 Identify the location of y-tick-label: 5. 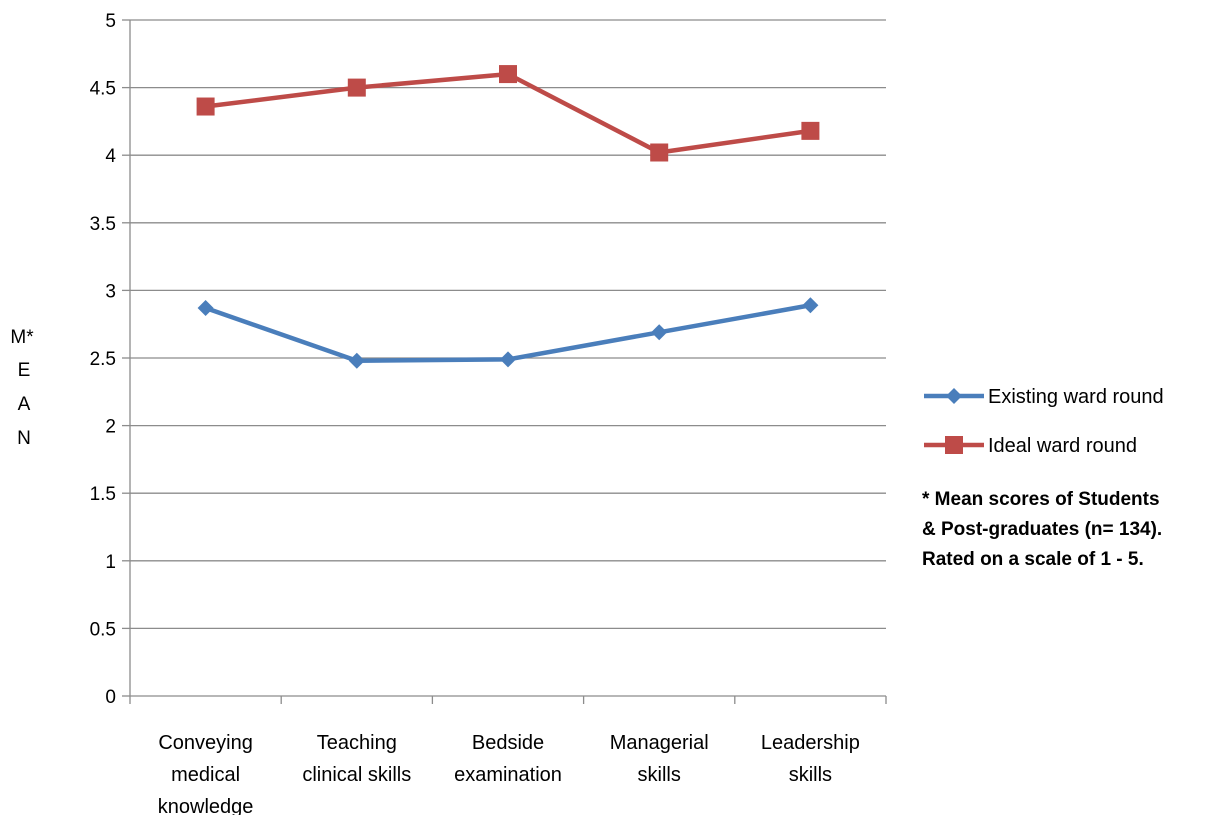
(110, 21).